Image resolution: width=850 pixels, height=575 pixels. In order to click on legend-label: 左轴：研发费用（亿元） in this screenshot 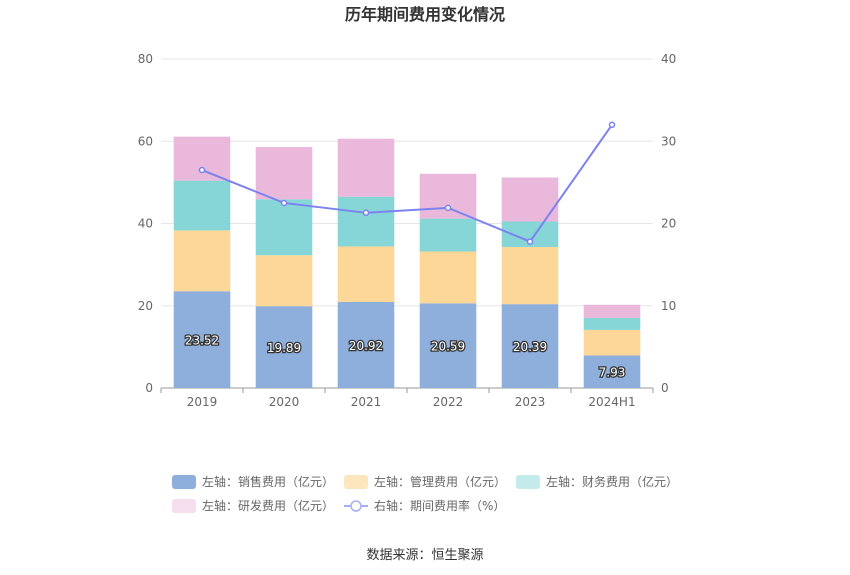, I will do `click(268, 505)`.